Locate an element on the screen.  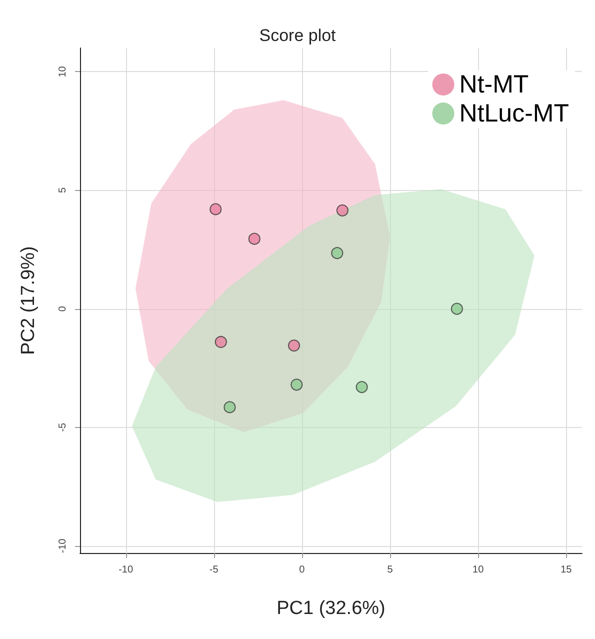
x-tick-label: -10 is located at coordinates (126, 570).